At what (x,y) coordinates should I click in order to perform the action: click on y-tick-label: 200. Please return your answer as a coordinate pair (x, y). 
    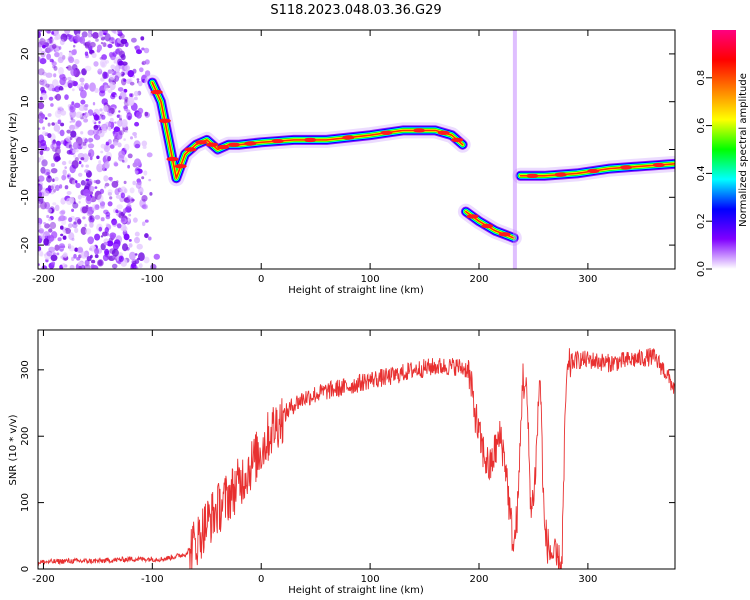
    Looking at the image, I should click on (25, 436).